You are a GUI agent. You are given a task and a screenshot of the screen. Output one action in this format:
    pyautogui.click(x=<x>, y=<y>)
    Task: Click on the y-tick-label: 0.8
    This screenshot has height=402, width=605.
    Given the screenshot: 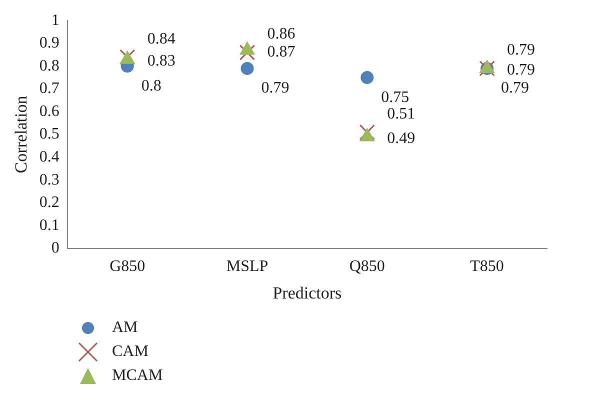 What is the action you would take?
    pyautogui.click(x=49, y=65)
    